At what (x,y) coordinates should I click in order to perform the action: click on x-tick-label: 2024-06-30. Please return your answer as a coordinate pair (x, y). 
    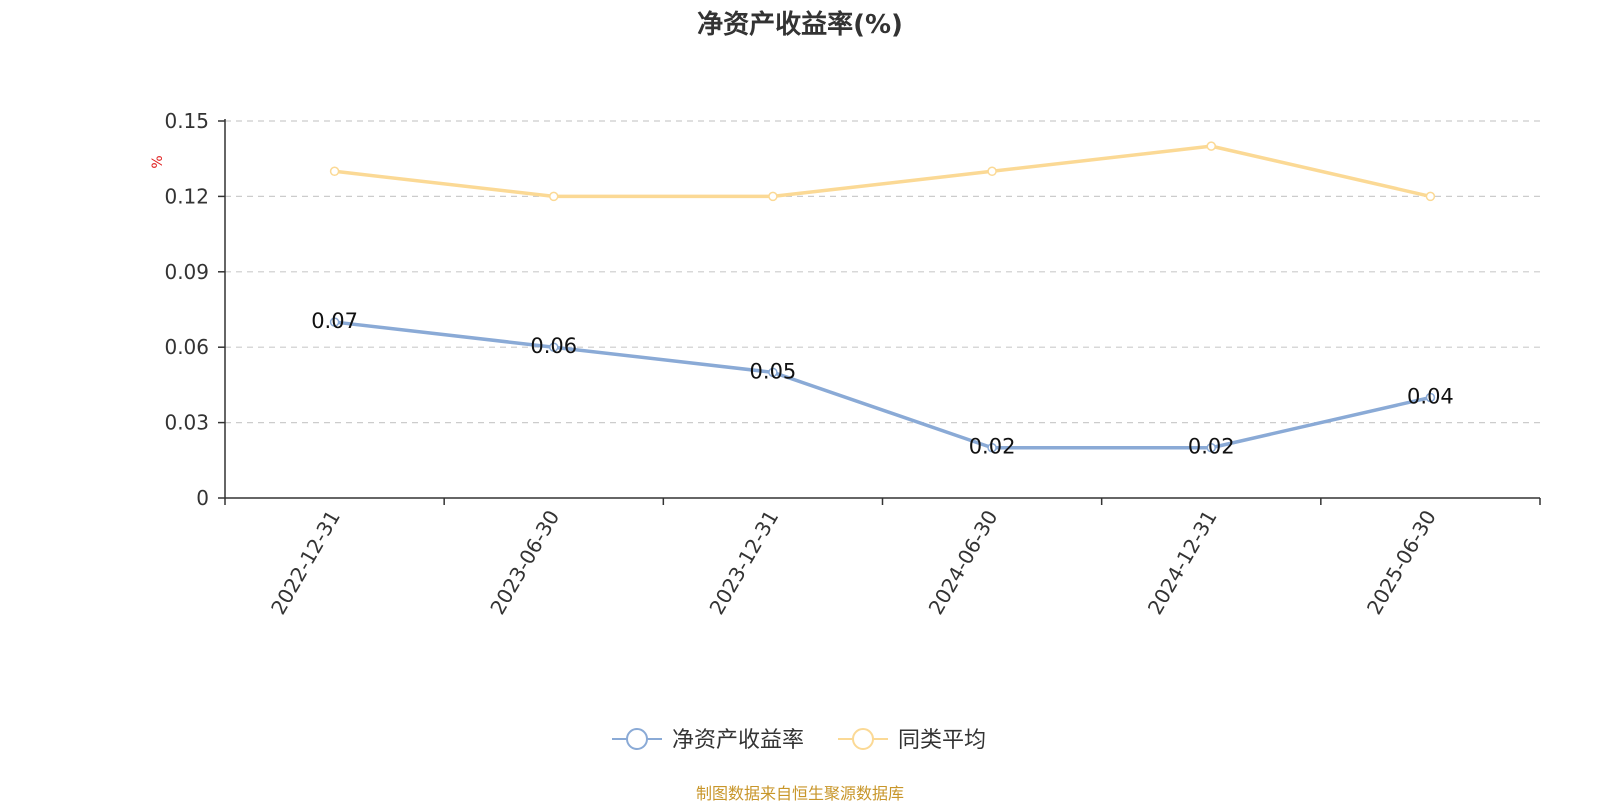
    Looking at the image, I should click on (963, 562).